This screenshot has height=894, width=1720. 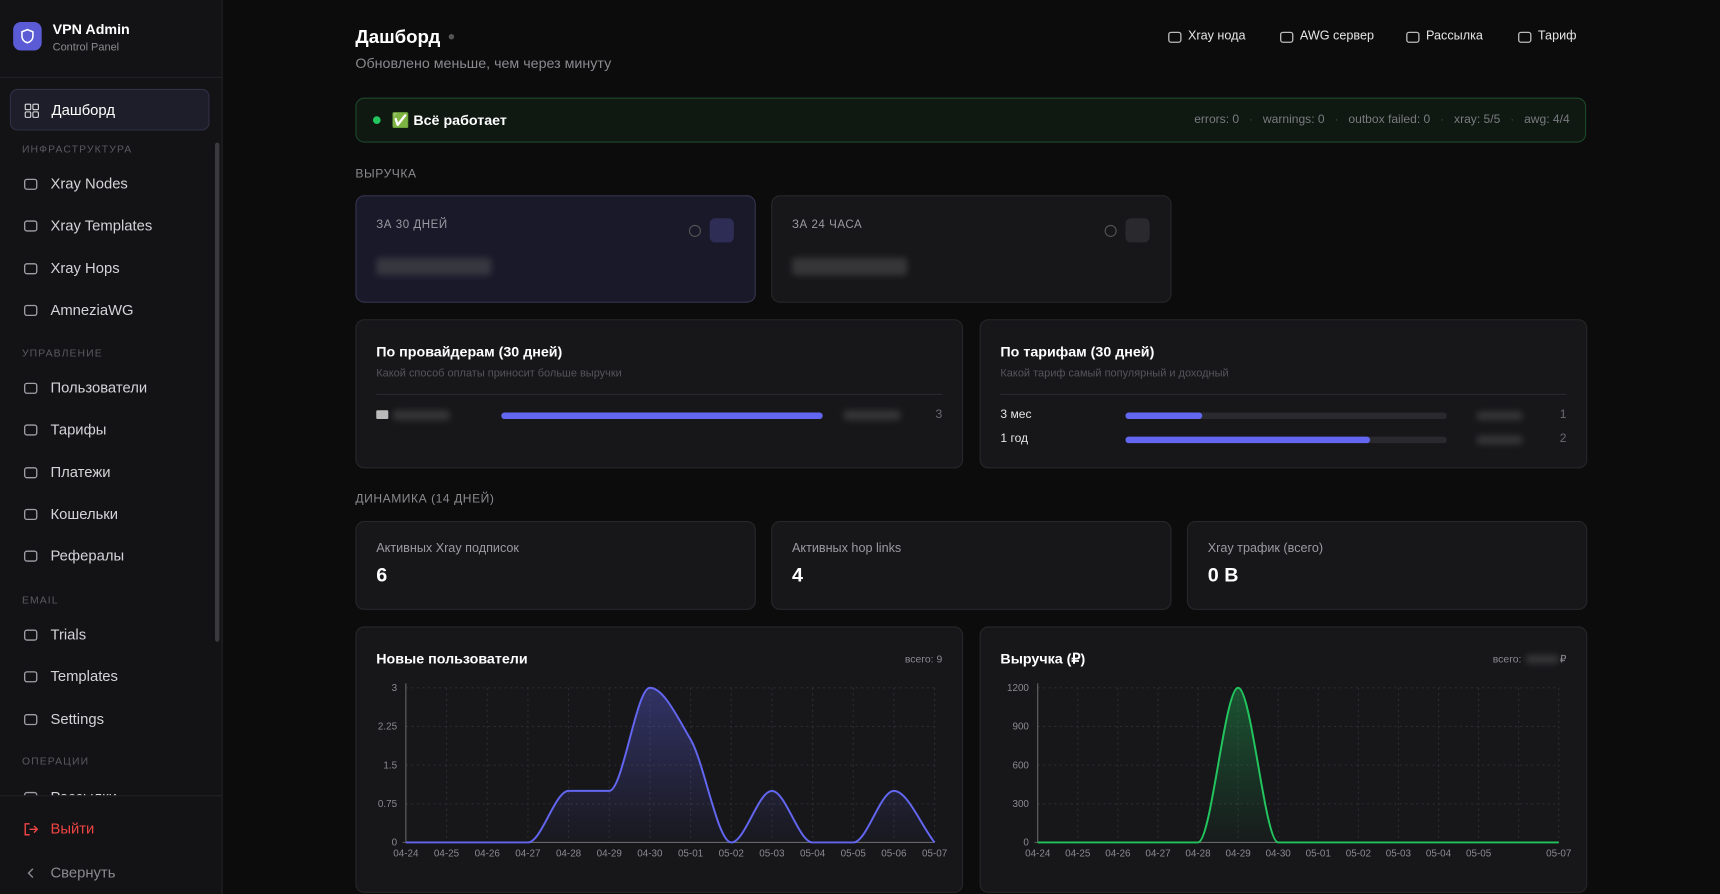 What do you see at coordinates (1454, 36) in the screenshot?
I see `action-button: Рассылка` at bounding box center [1454, 36].